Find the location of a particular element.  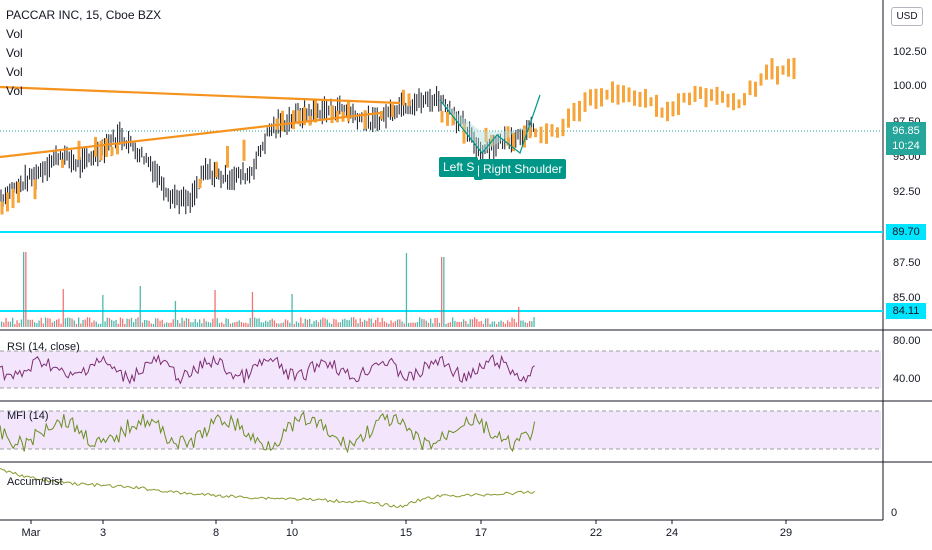

symbol-title: PACCAR INC, 15, Cboe BZX is located at coordinates (84, 15).